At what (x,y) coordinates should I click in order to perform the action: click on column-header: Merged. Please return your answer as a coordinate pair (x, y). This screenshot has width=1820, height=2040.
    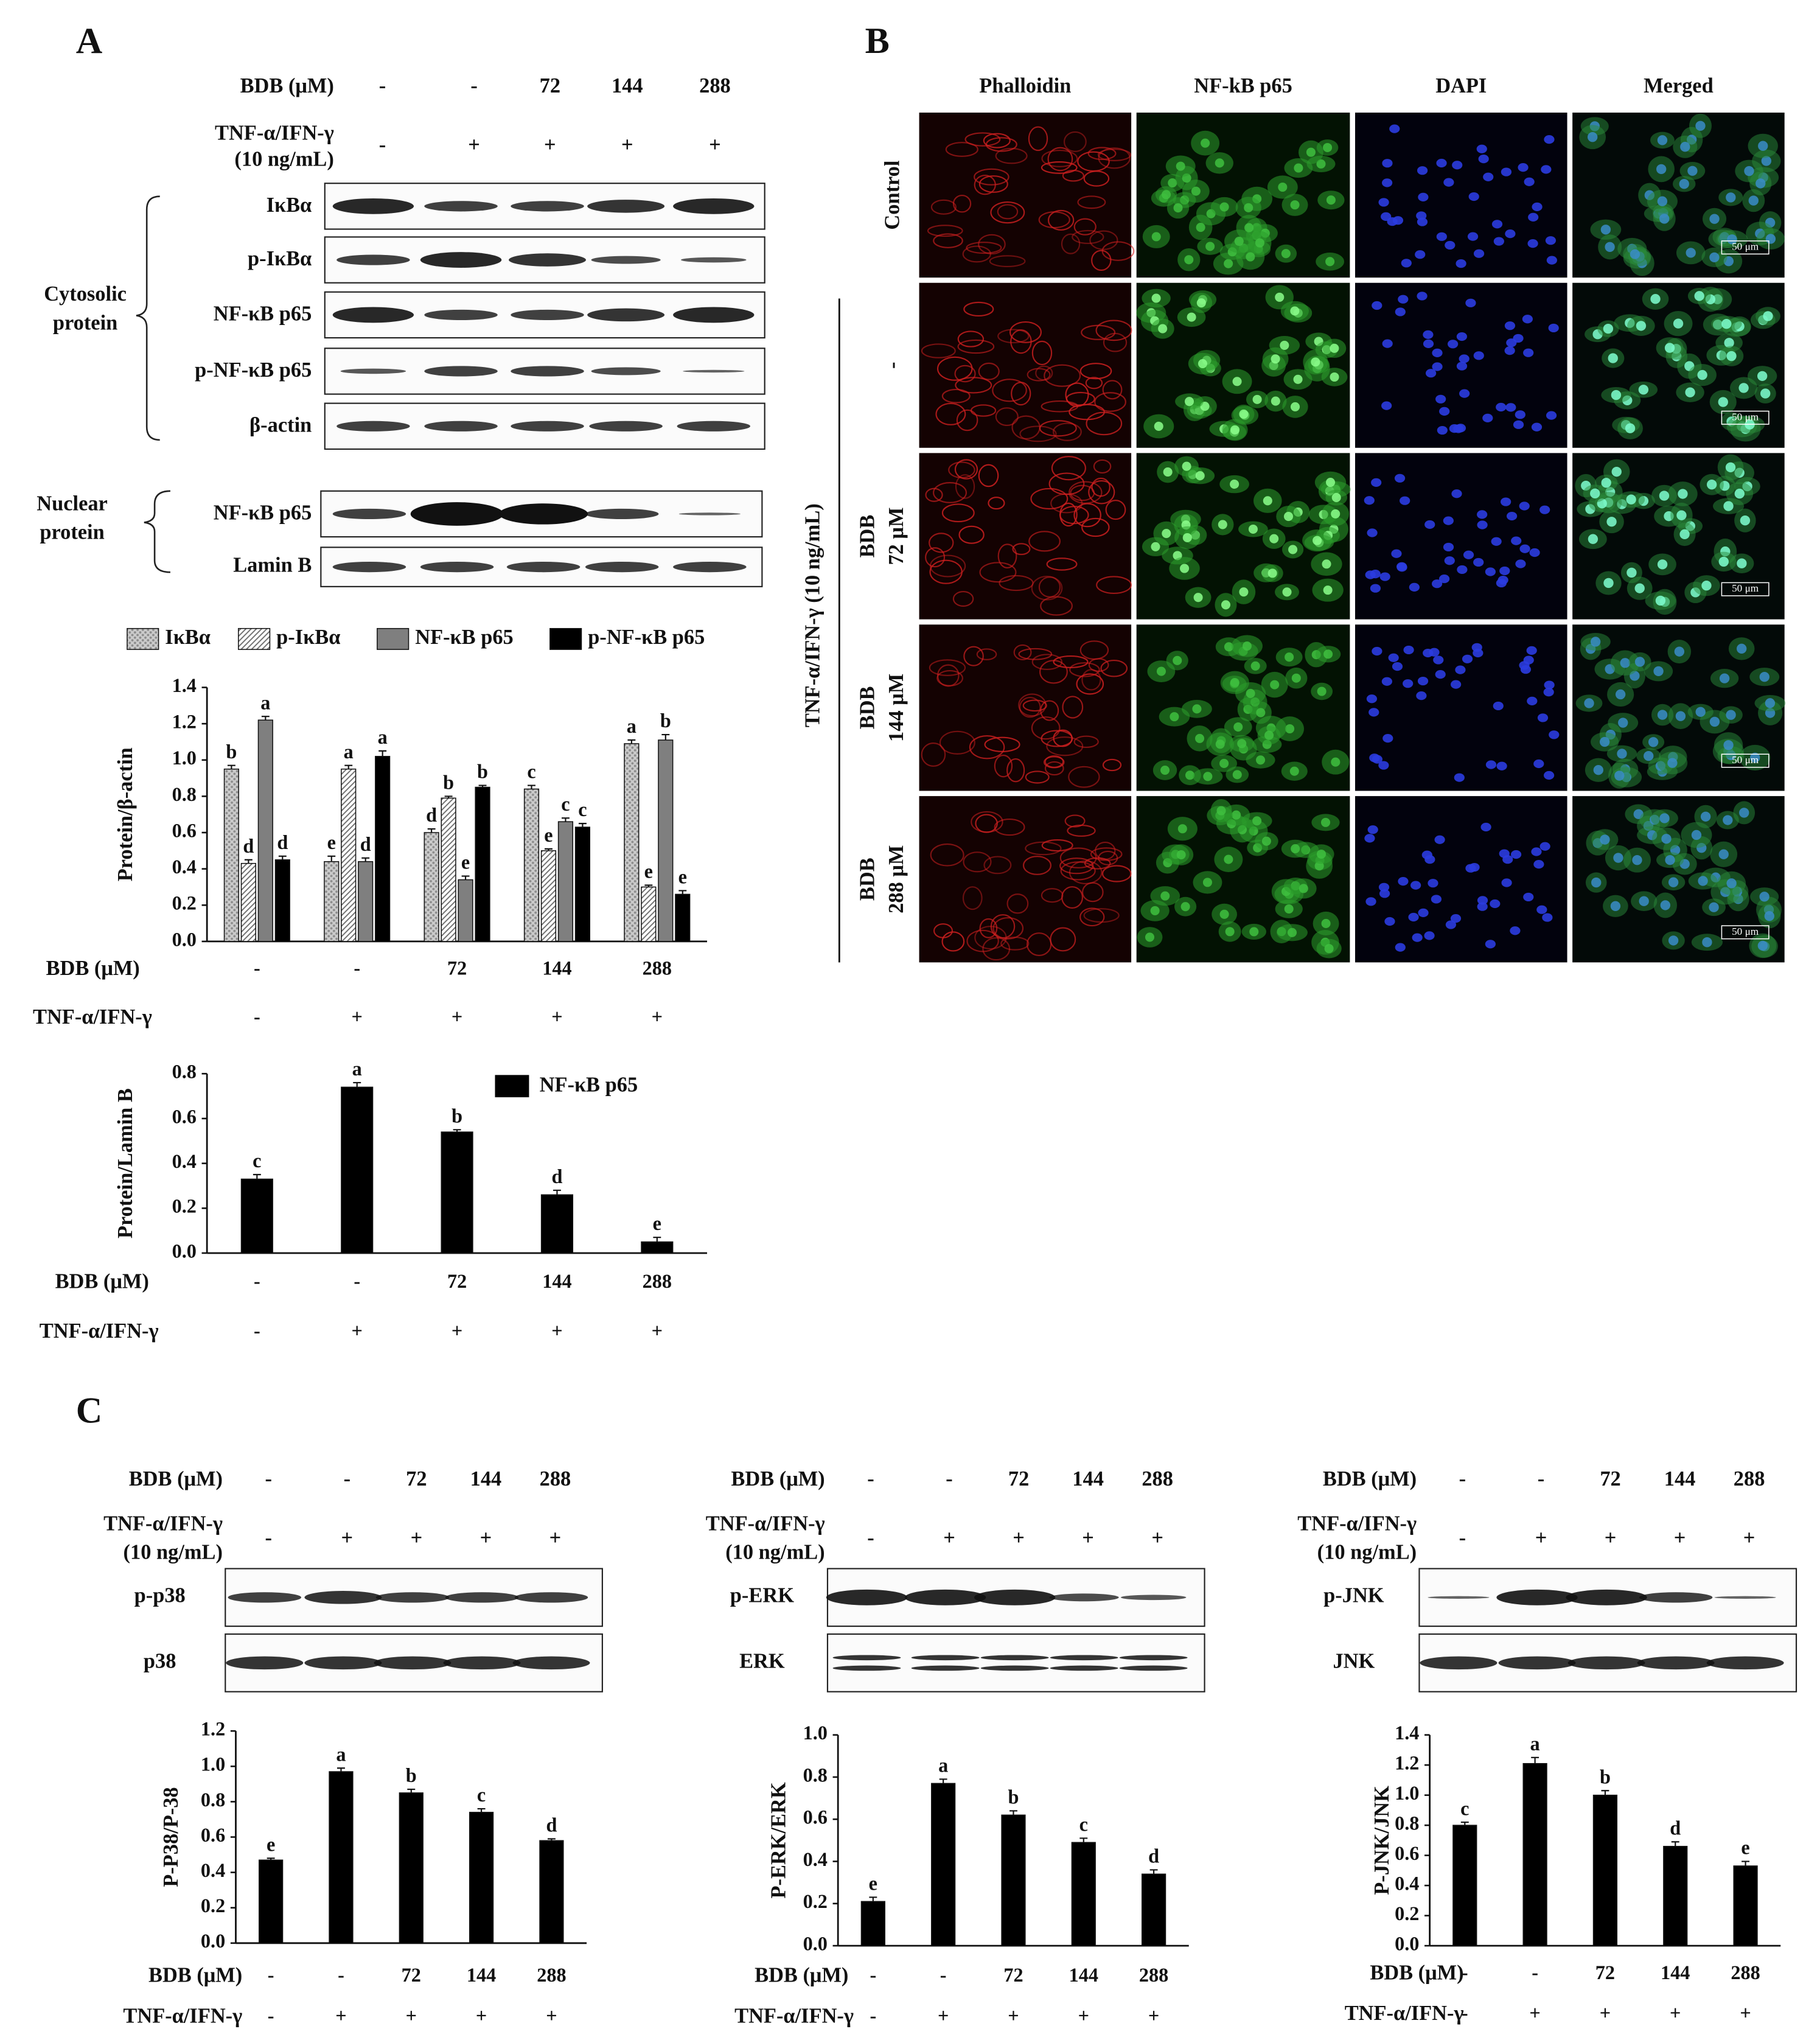
    Looking at the image, I should click on (1679, 85).